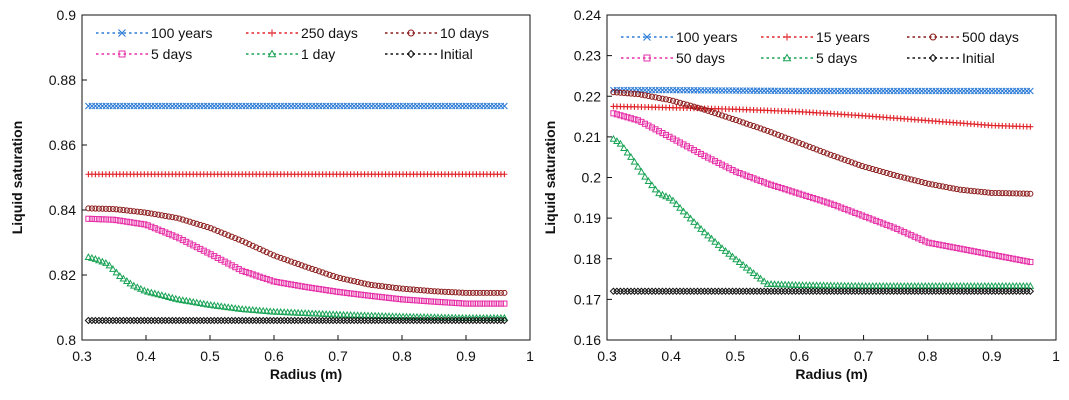  What do you see at coordinates (318, 54) in the screenshot?
I see `legend-label: 1 day` at bounding box center [318, 54].